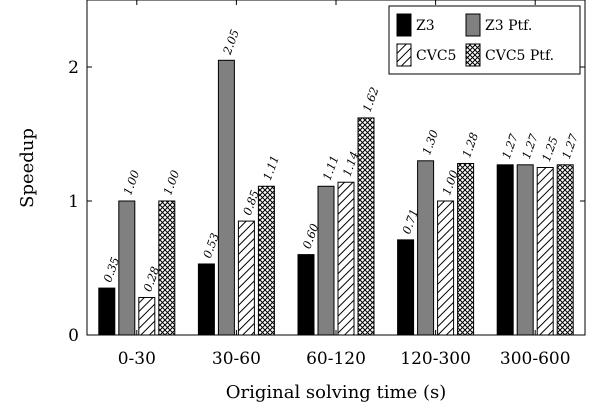 Image resolution: width=591 pixels, height=412 pixels. Describe the element at coordinates (508, 26) in the screenshot. I see `legend-label-z3-ptf: Z3 Ptf.` at that location.